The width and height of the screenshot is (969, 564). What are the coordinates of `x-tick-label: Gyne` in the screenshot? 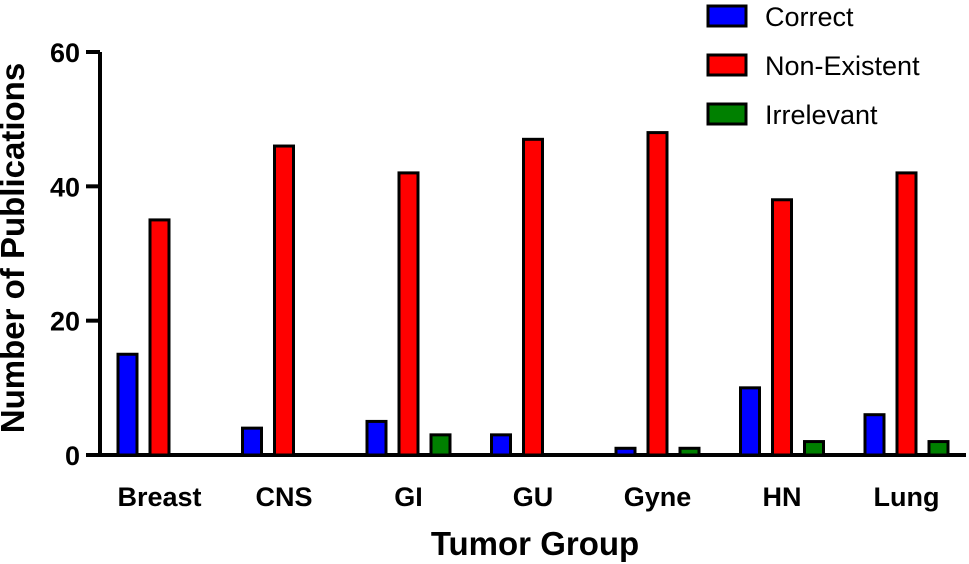 It's located at (658, 497).